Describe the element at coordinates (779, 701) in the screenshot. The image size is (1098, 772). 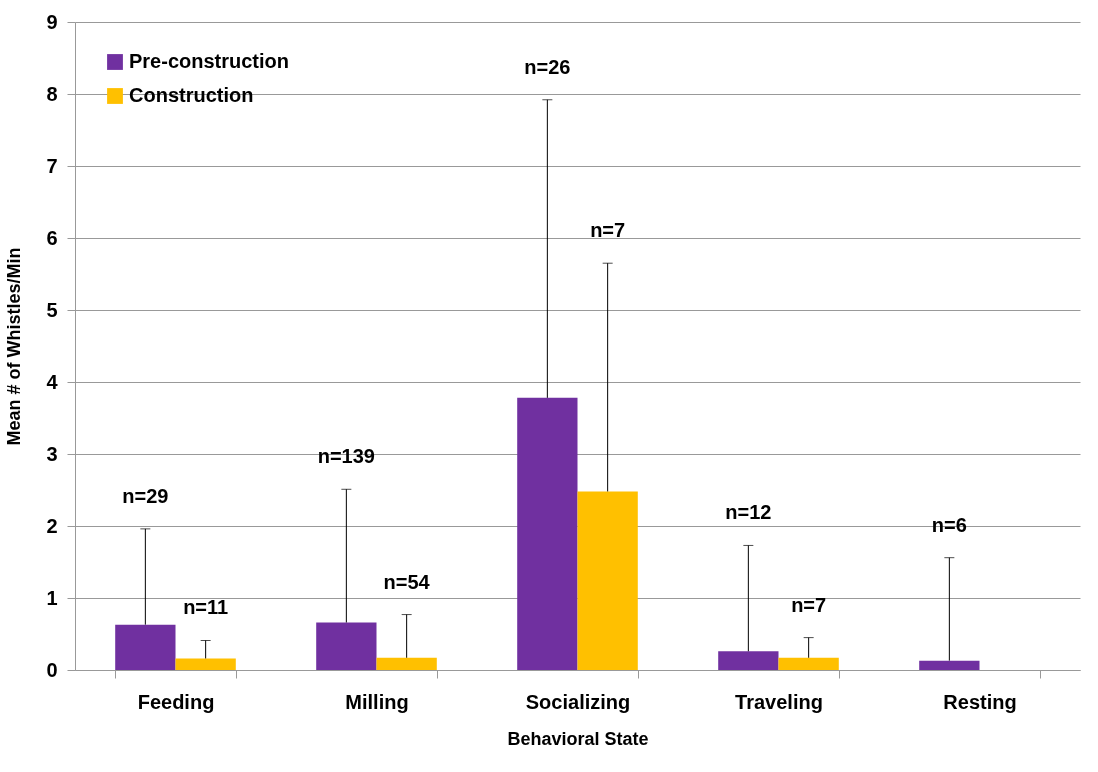
I see `x-tick-label: Traveling` at that location.